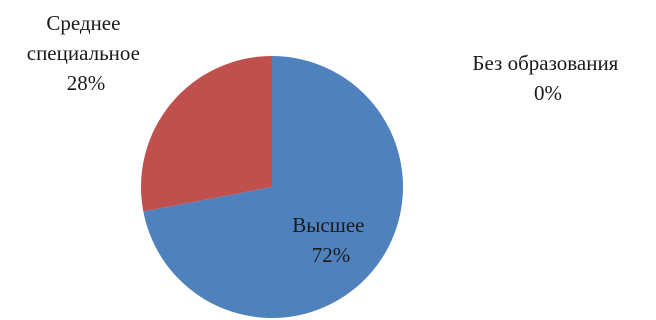 The width and height of the screenshot is (656, 320). What do you see at coordinates (328, 225) in the screenshot?
I see `label-vysshee-name: Высшее` at bounding box center [328, 225].